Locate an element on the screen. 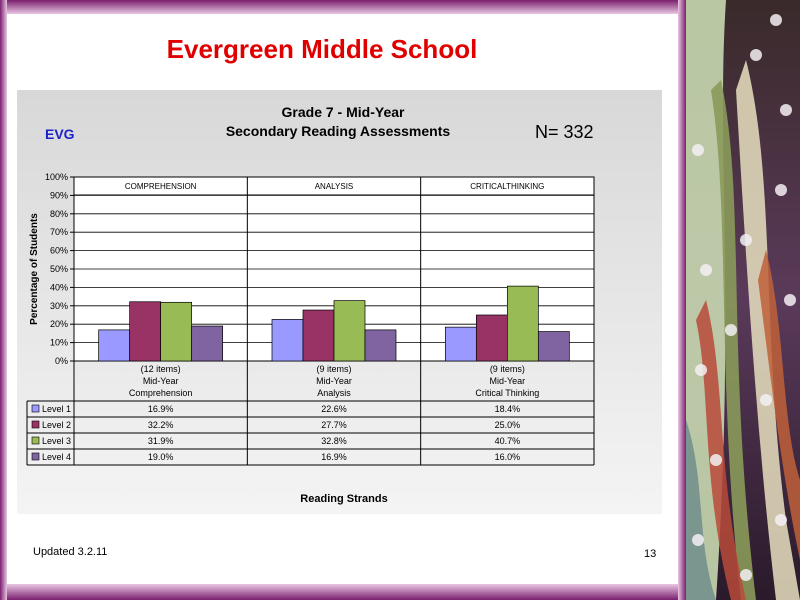  x-category-label: Critical Thinking is located at coordinates (507, 393).